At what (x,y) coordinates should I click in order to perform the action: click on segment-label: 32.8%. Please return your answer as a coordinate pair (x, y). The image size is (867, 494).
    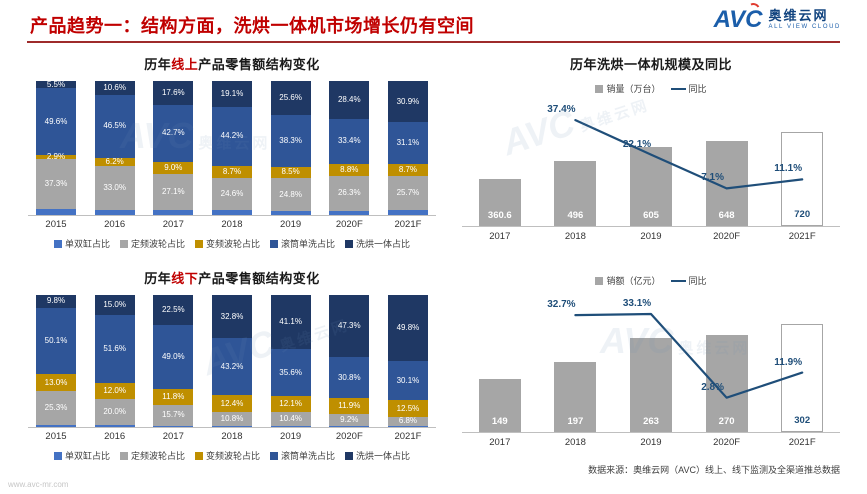
    Looking at the image, I should click on (232, 316).